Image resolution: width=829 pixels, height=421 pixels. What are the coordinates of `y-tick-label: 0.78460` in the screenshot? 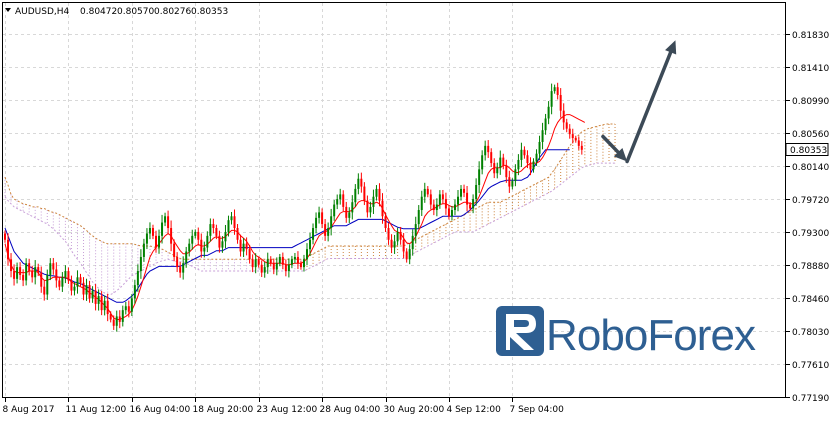 It's located at (810, 300).